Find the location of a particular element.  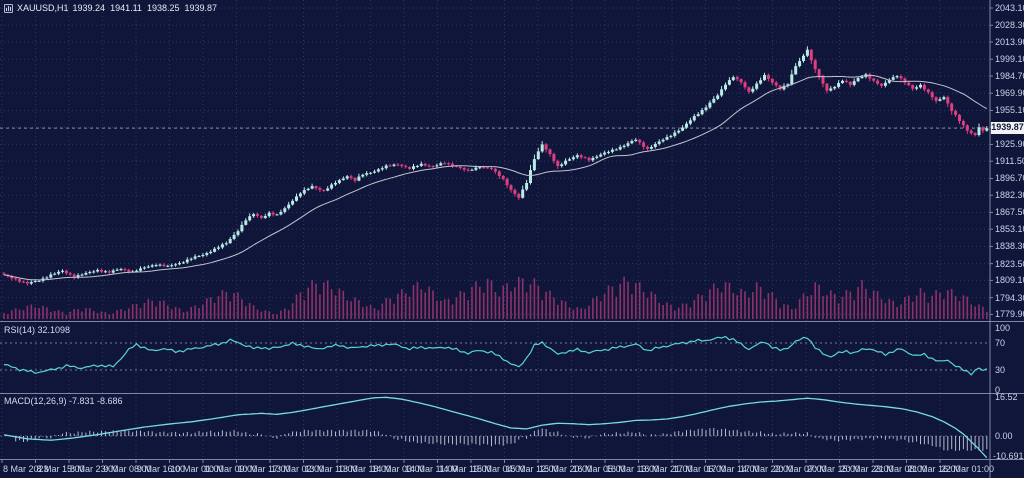

rsi-panel is located at coordinates (495, 357).